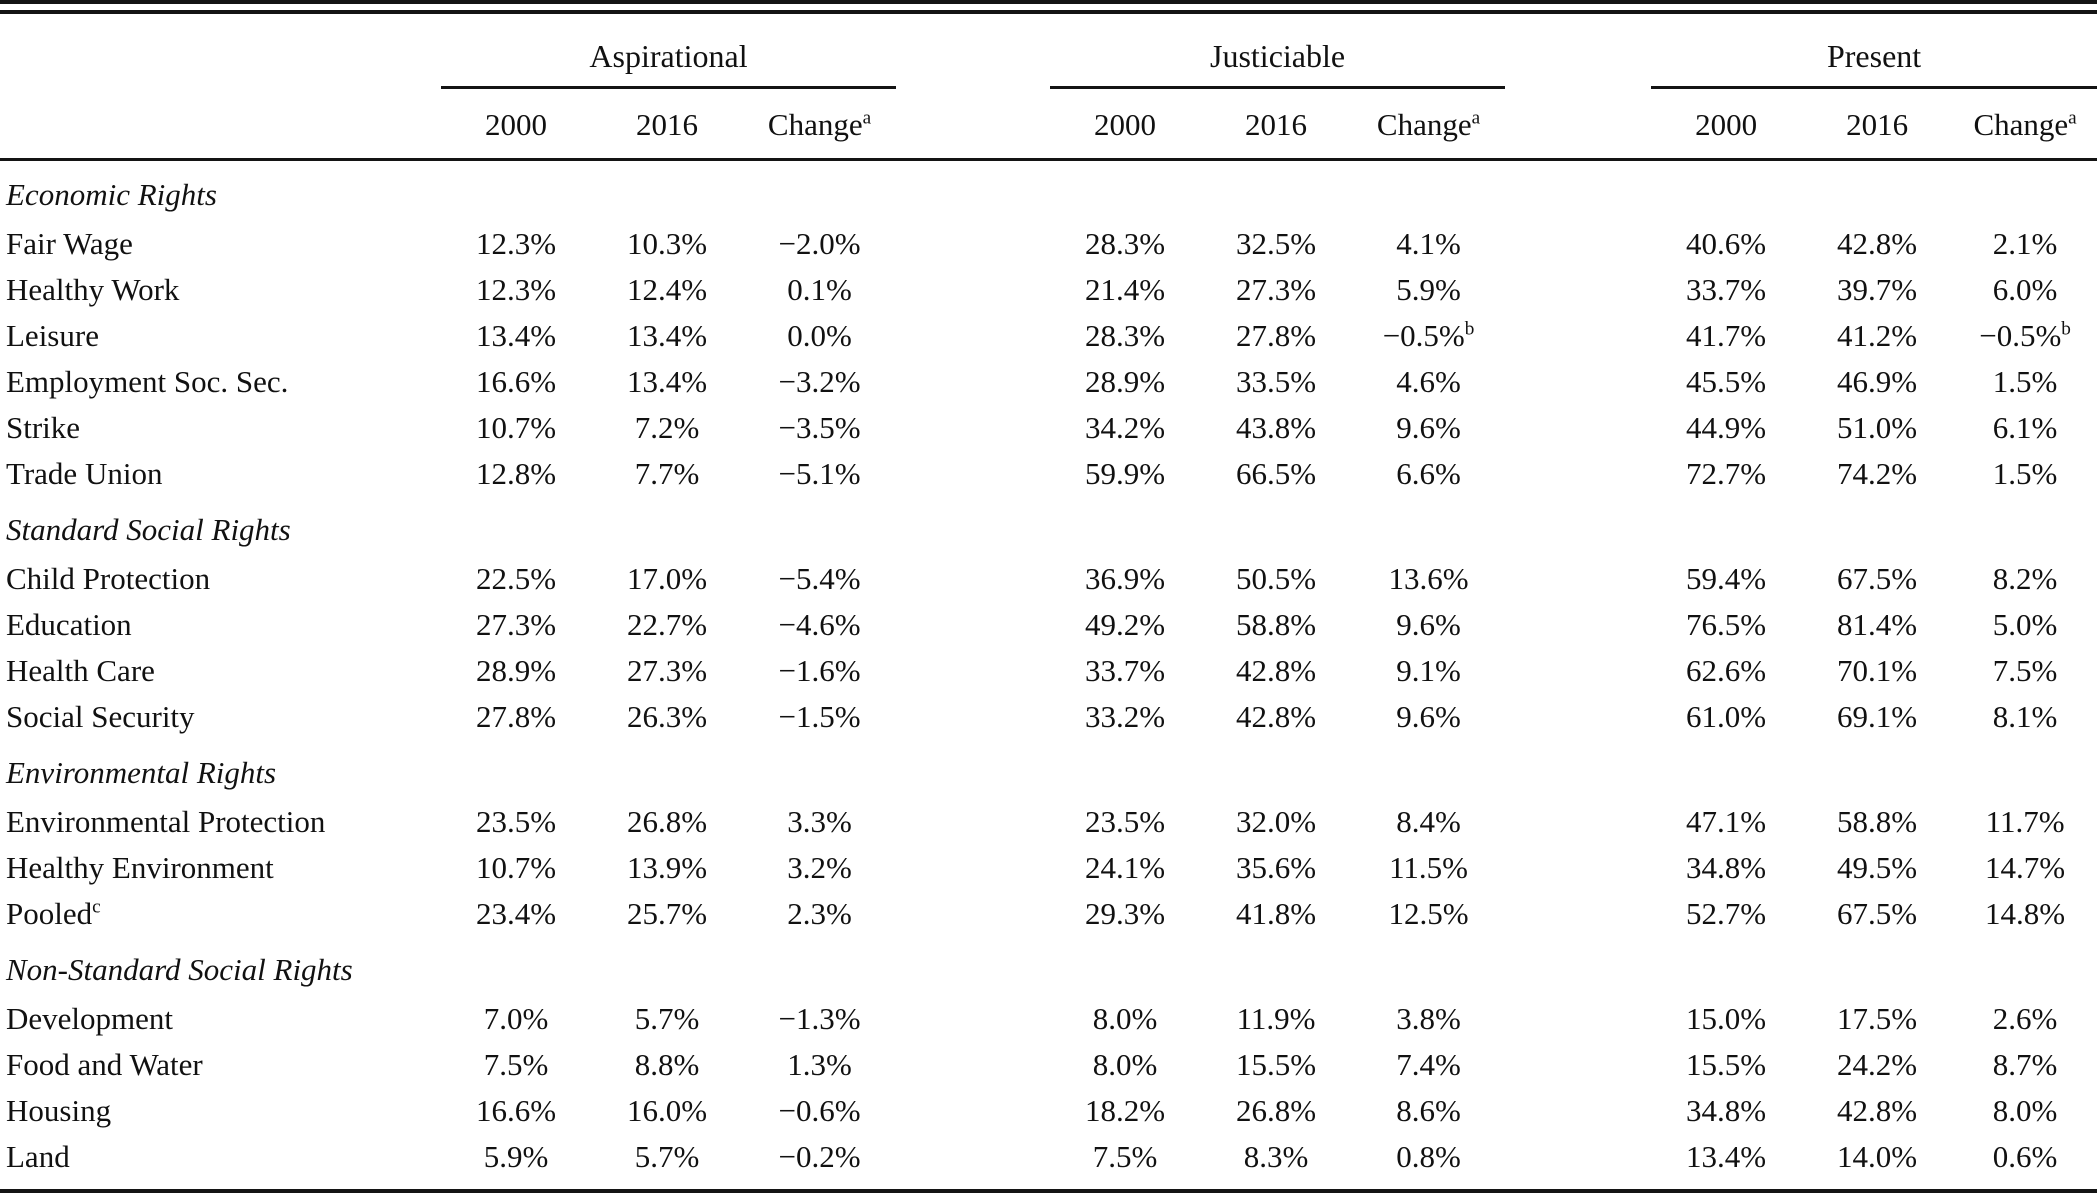  I want to click on value-cell: 62.6%, so click(1726, 670).